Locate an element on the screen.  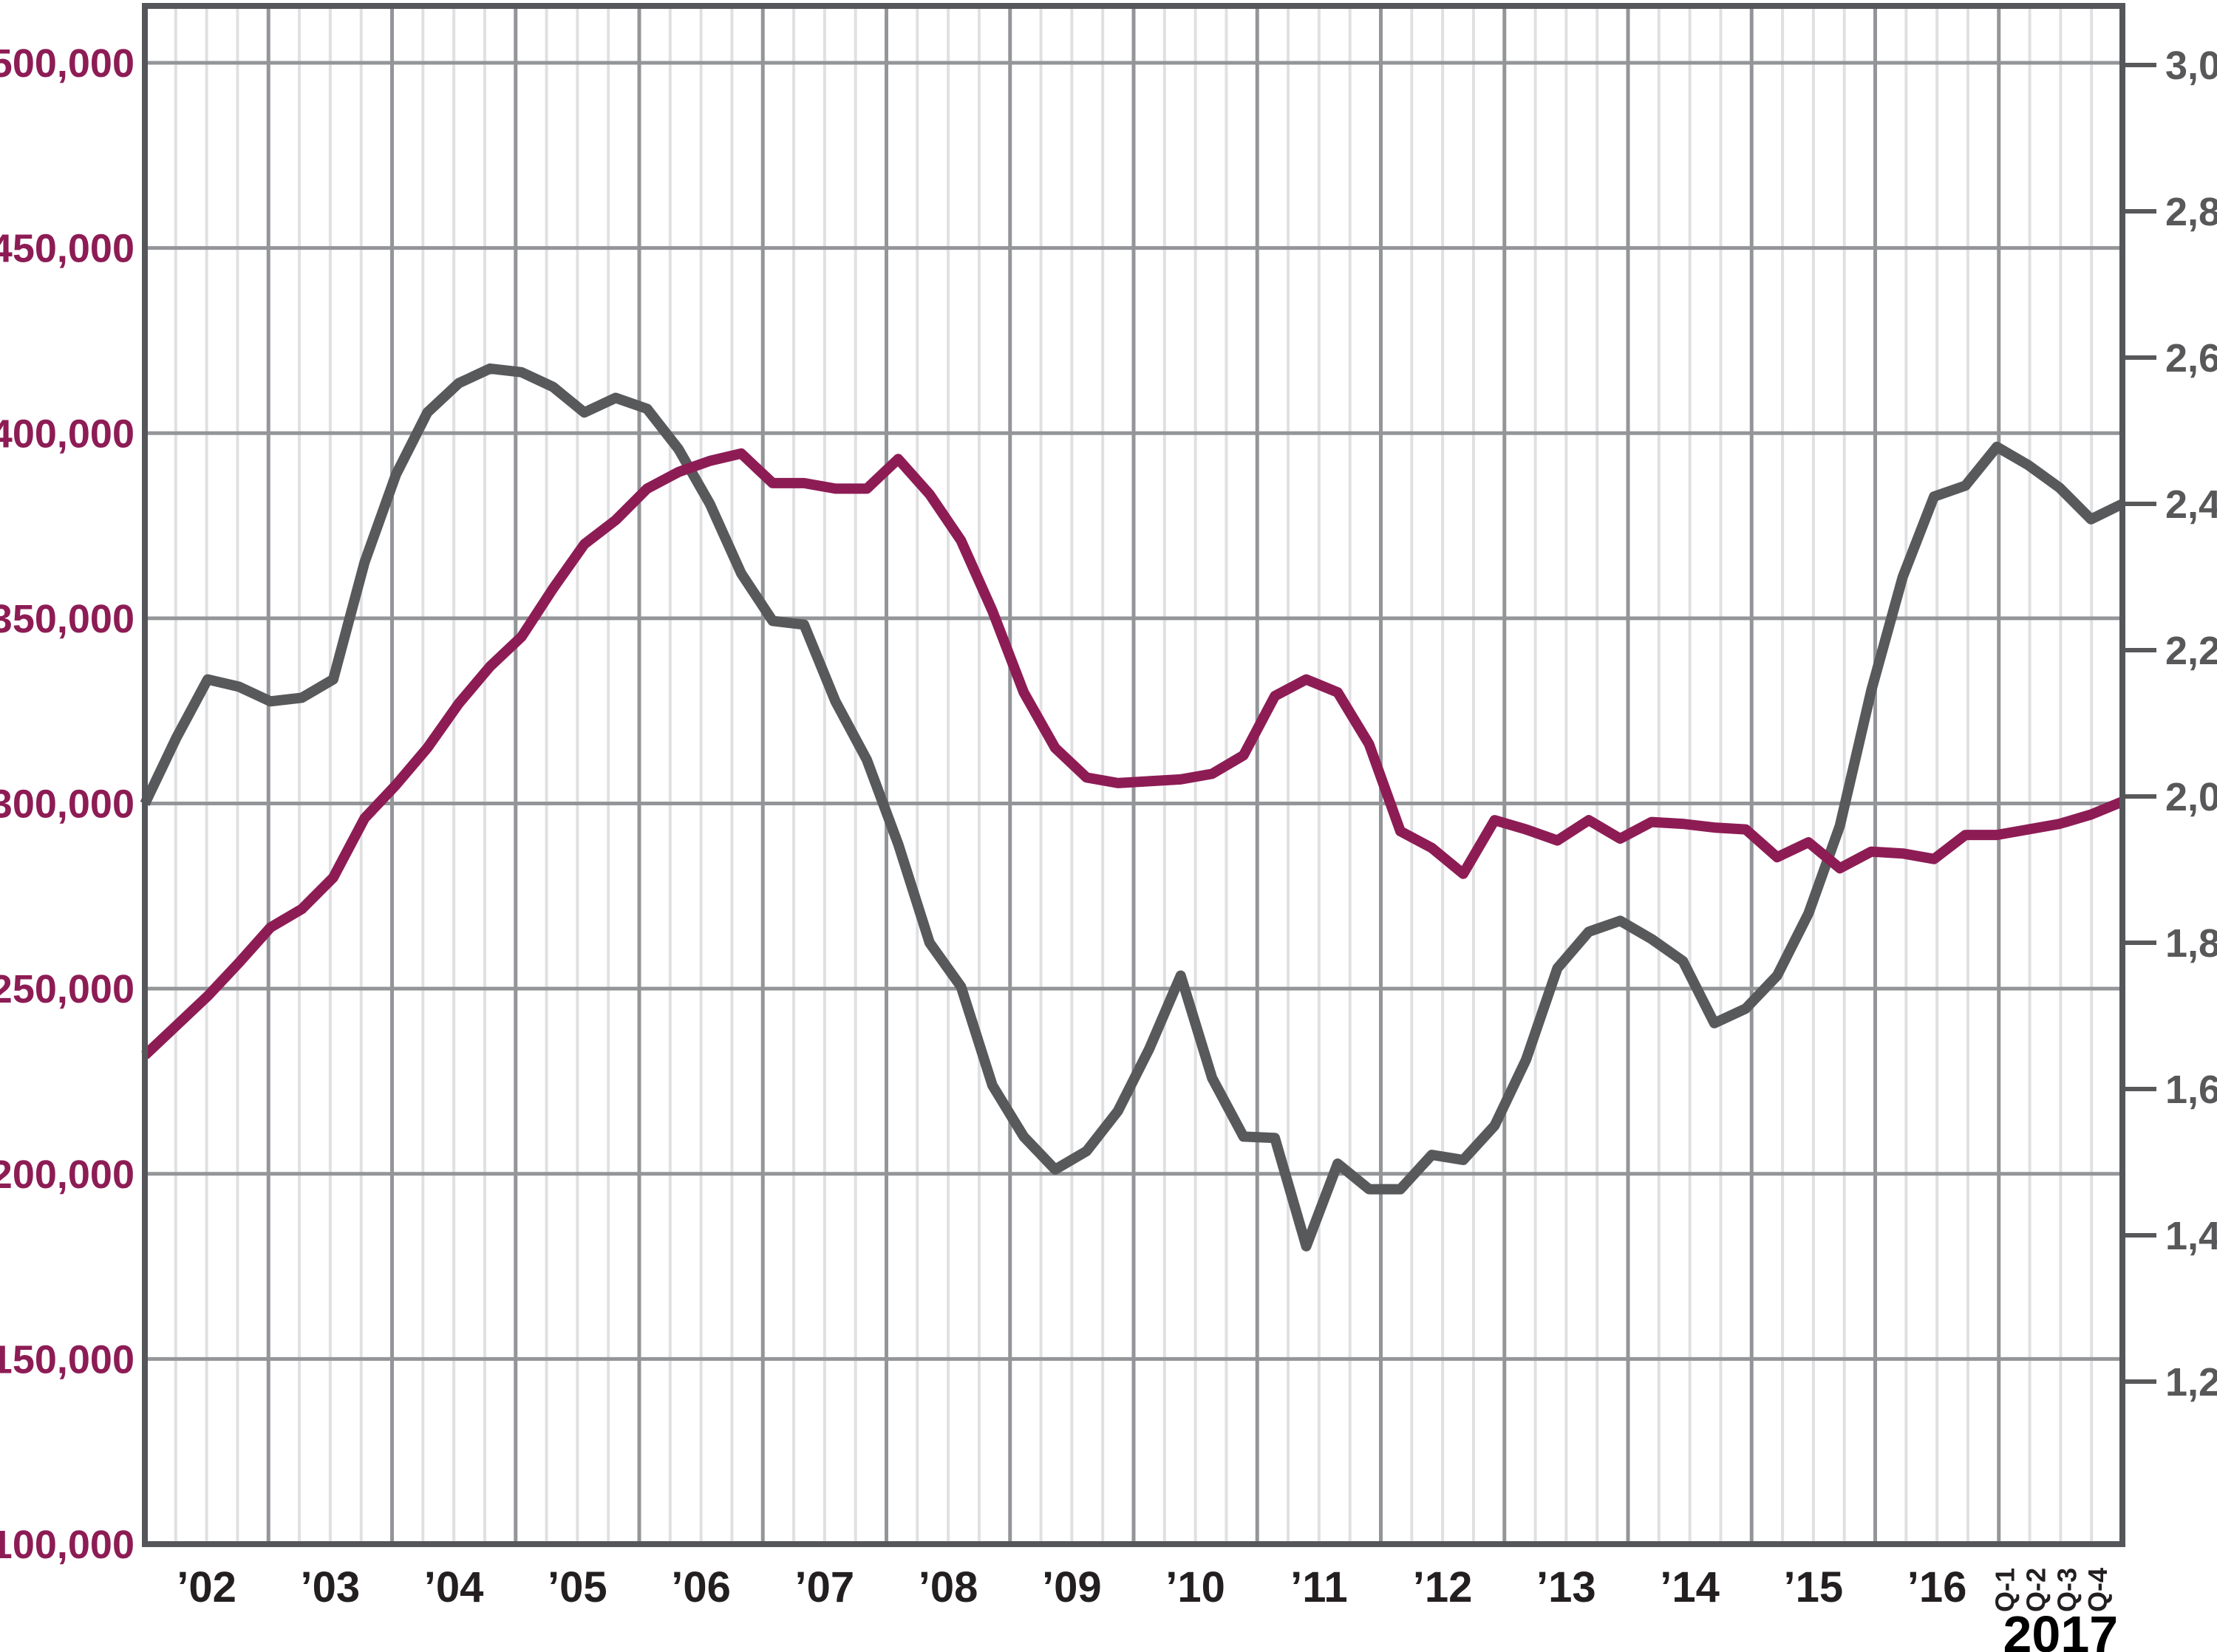
x-axis-year-label: ’06 is located at coordinates (701, 1587).